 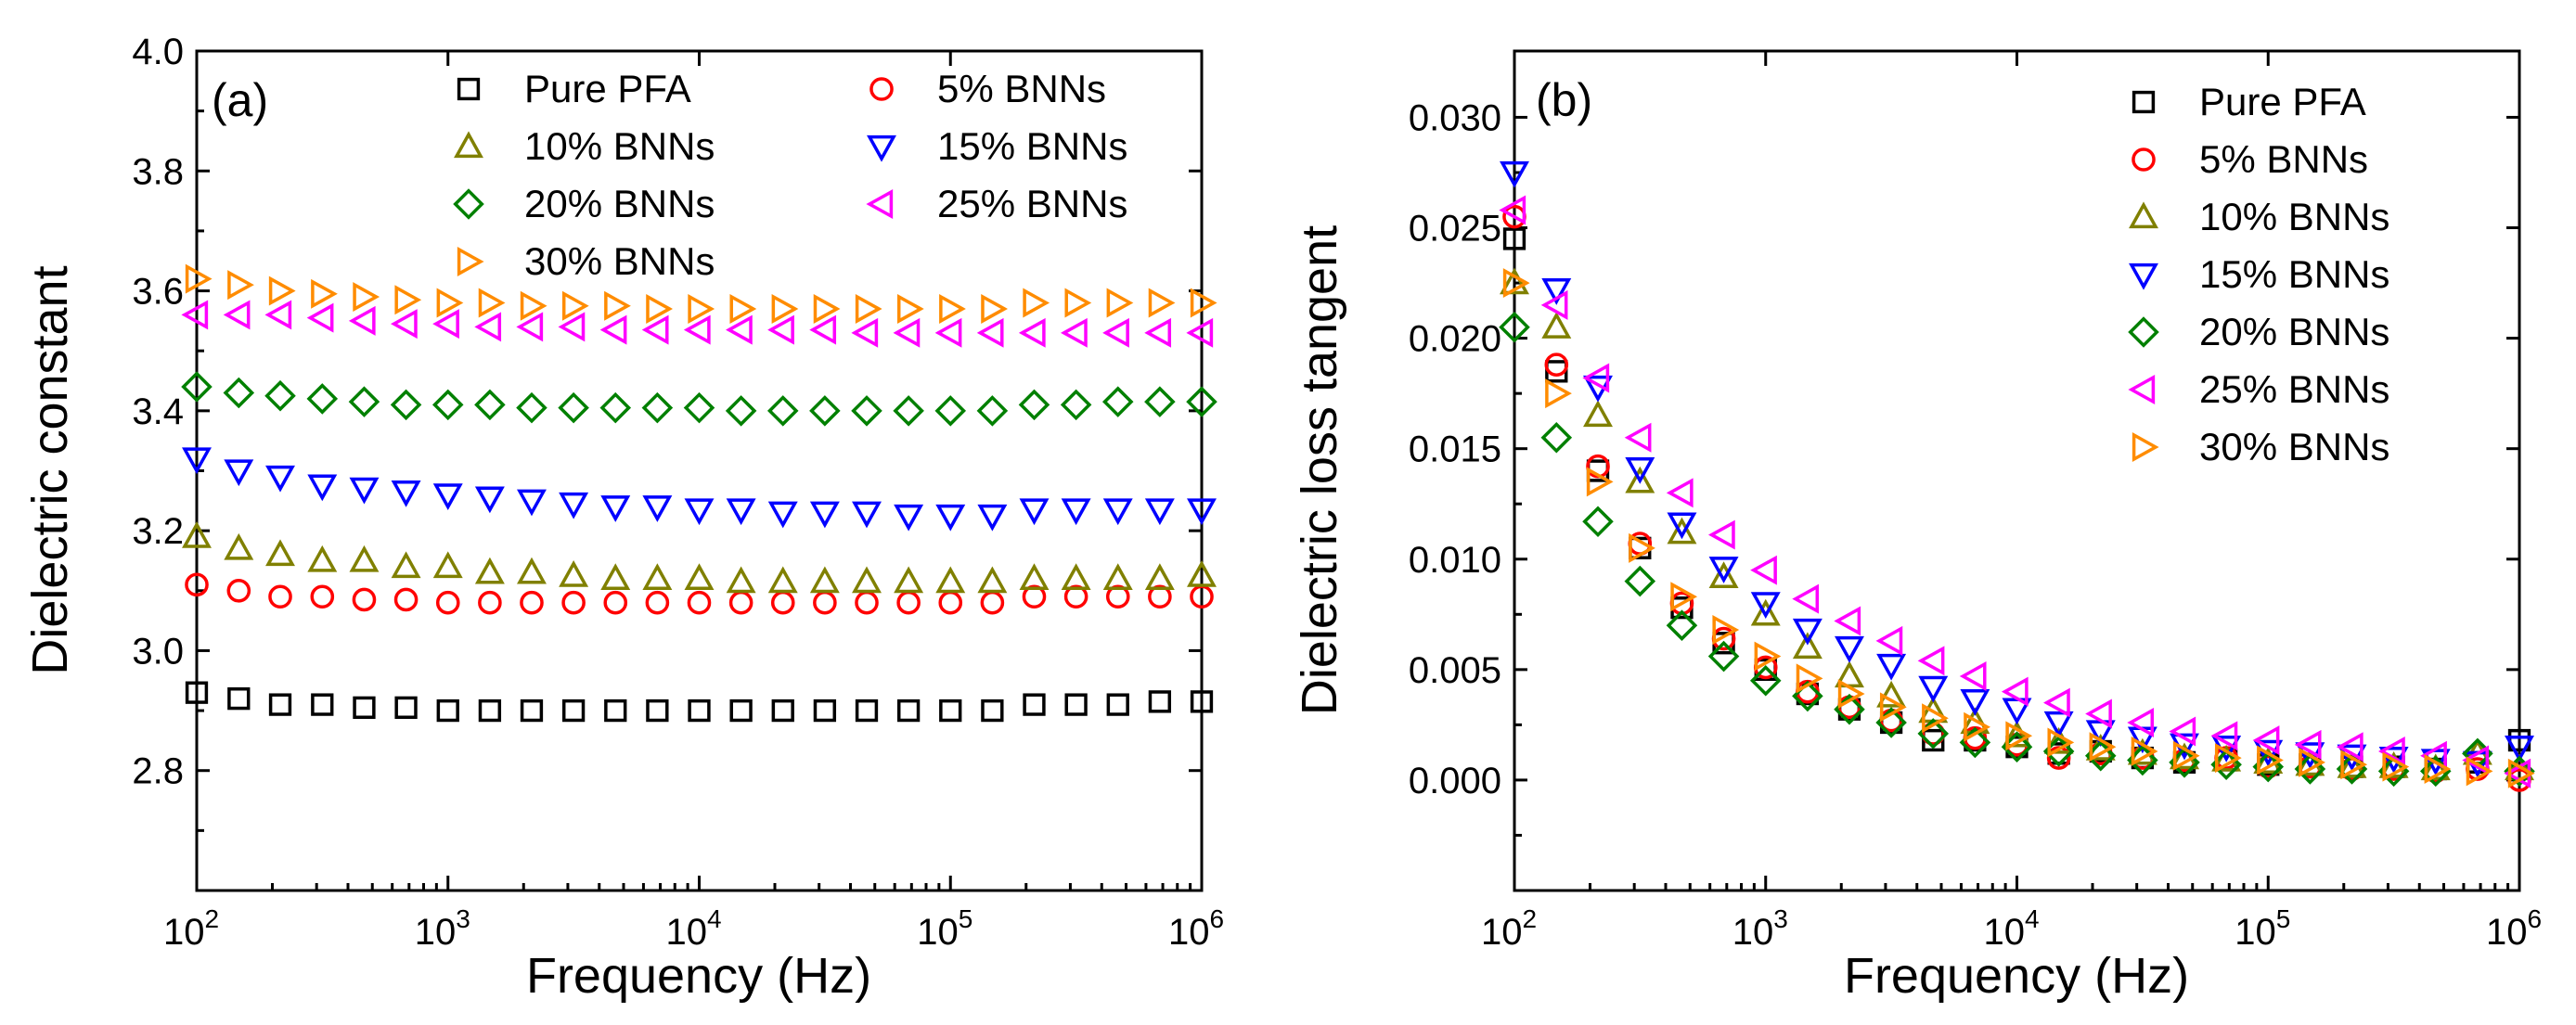 What do you see at coordinates (2535, 919) in the screenshot?
I see `panel-b-x-tick-exponent: 6` at bounding box center [2535, 919].